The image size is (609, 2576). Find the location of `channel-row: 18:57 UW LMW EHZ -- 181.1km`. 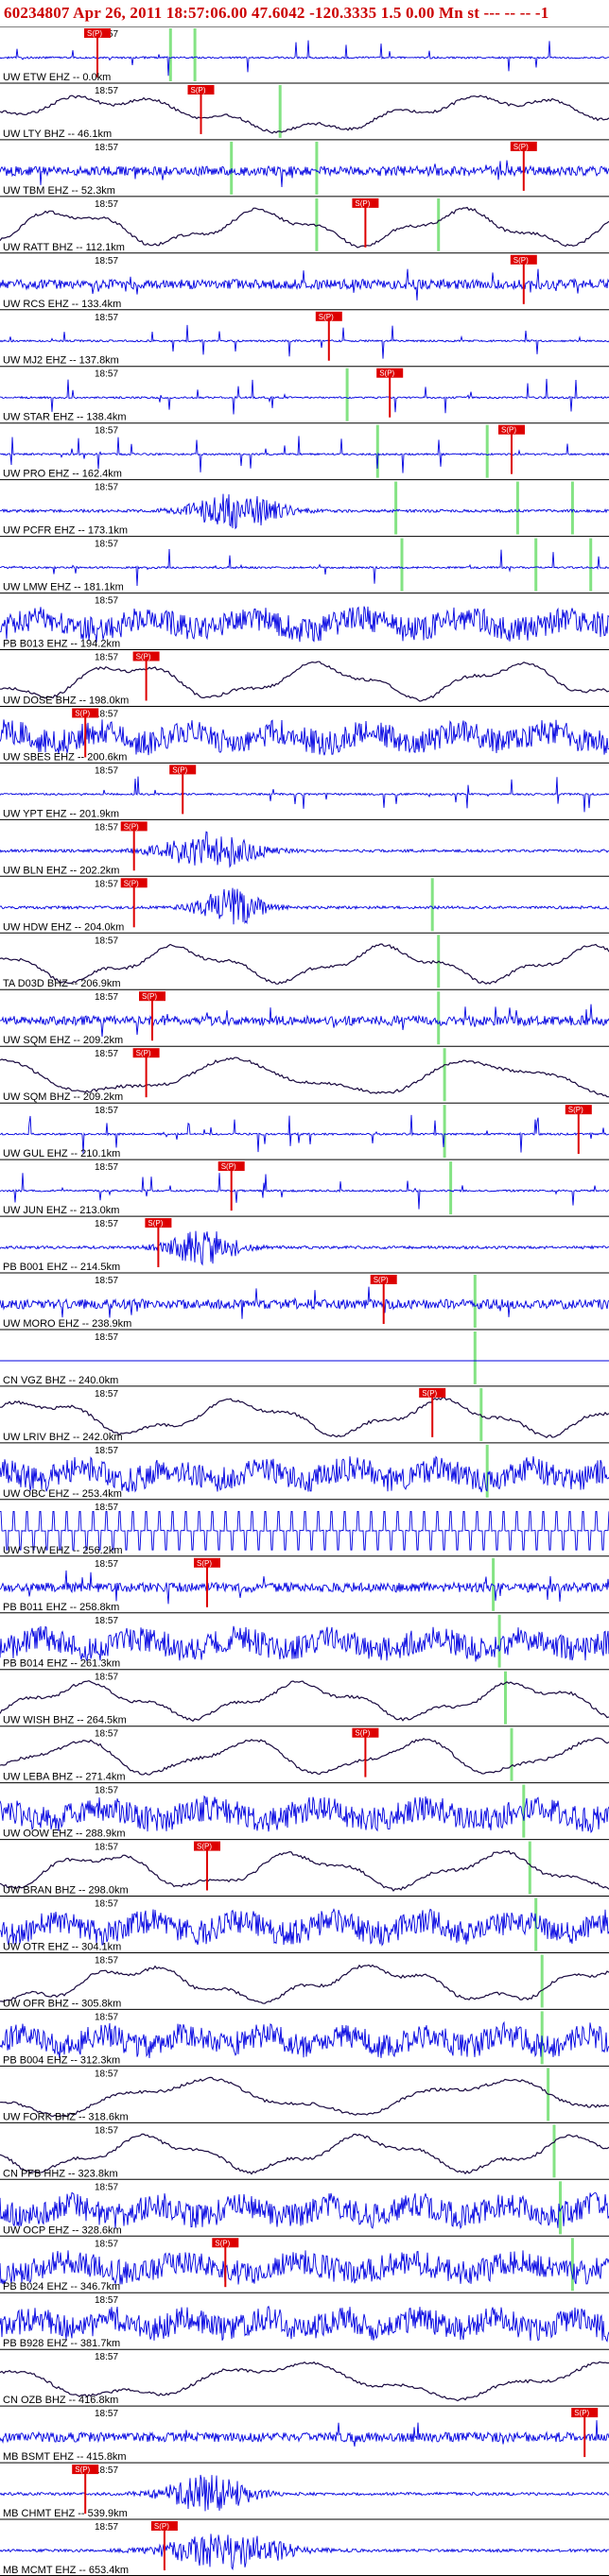

channel-row: 18:57 UW LMW EHZ -- 181.1km is located at coordinates (304, 564).